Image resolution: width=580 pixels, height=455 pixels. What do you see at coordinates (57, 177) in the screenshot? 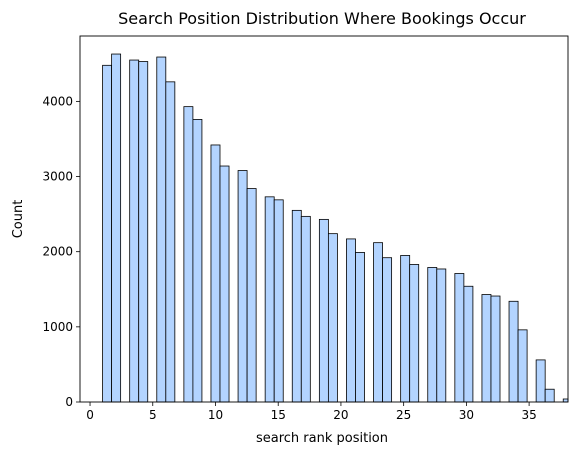
I see `y-tick-label: 3000` at bounding box center [57, 177].